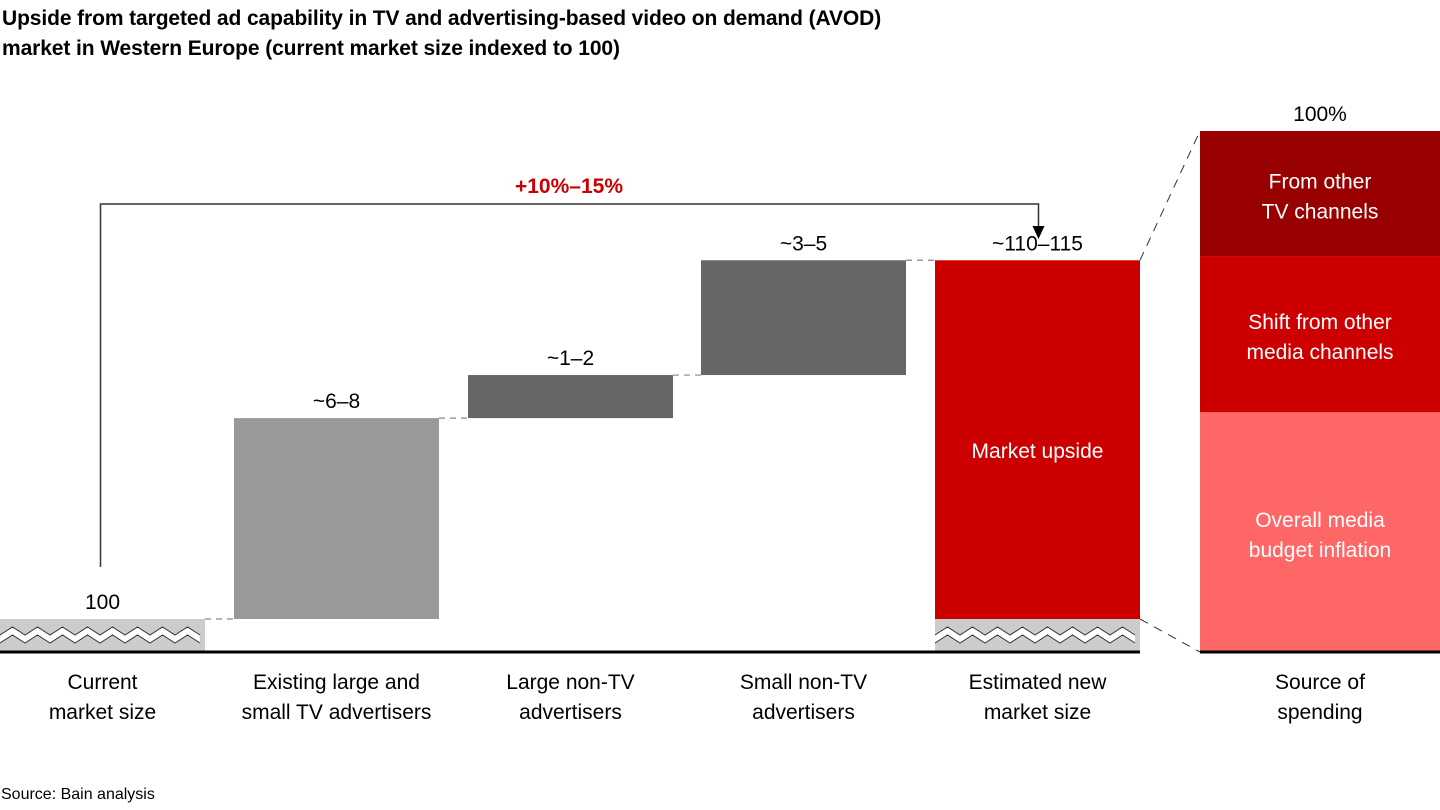 This screenshot has height=810, width=1440. What do you see at coordinates (1320, 520) in the screenshot?
I see `segment-label-2-line-1: Overall media` at bounding box center [1320, 520].